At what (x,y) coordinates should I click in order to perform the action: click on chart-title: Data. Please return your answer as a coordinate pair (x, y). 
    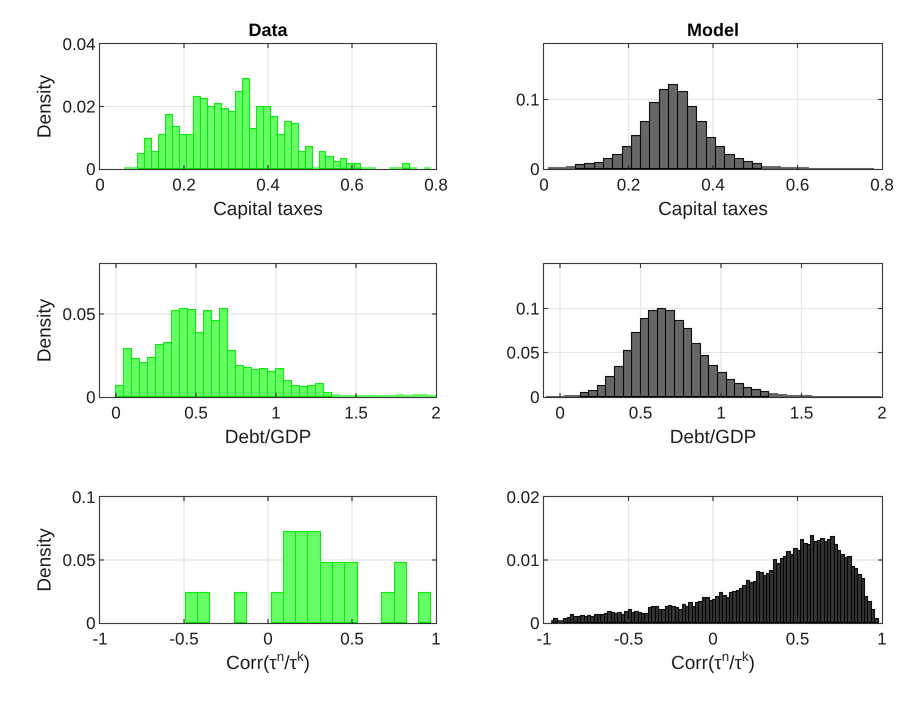
    Looking at the image, I should click on (268, 30).